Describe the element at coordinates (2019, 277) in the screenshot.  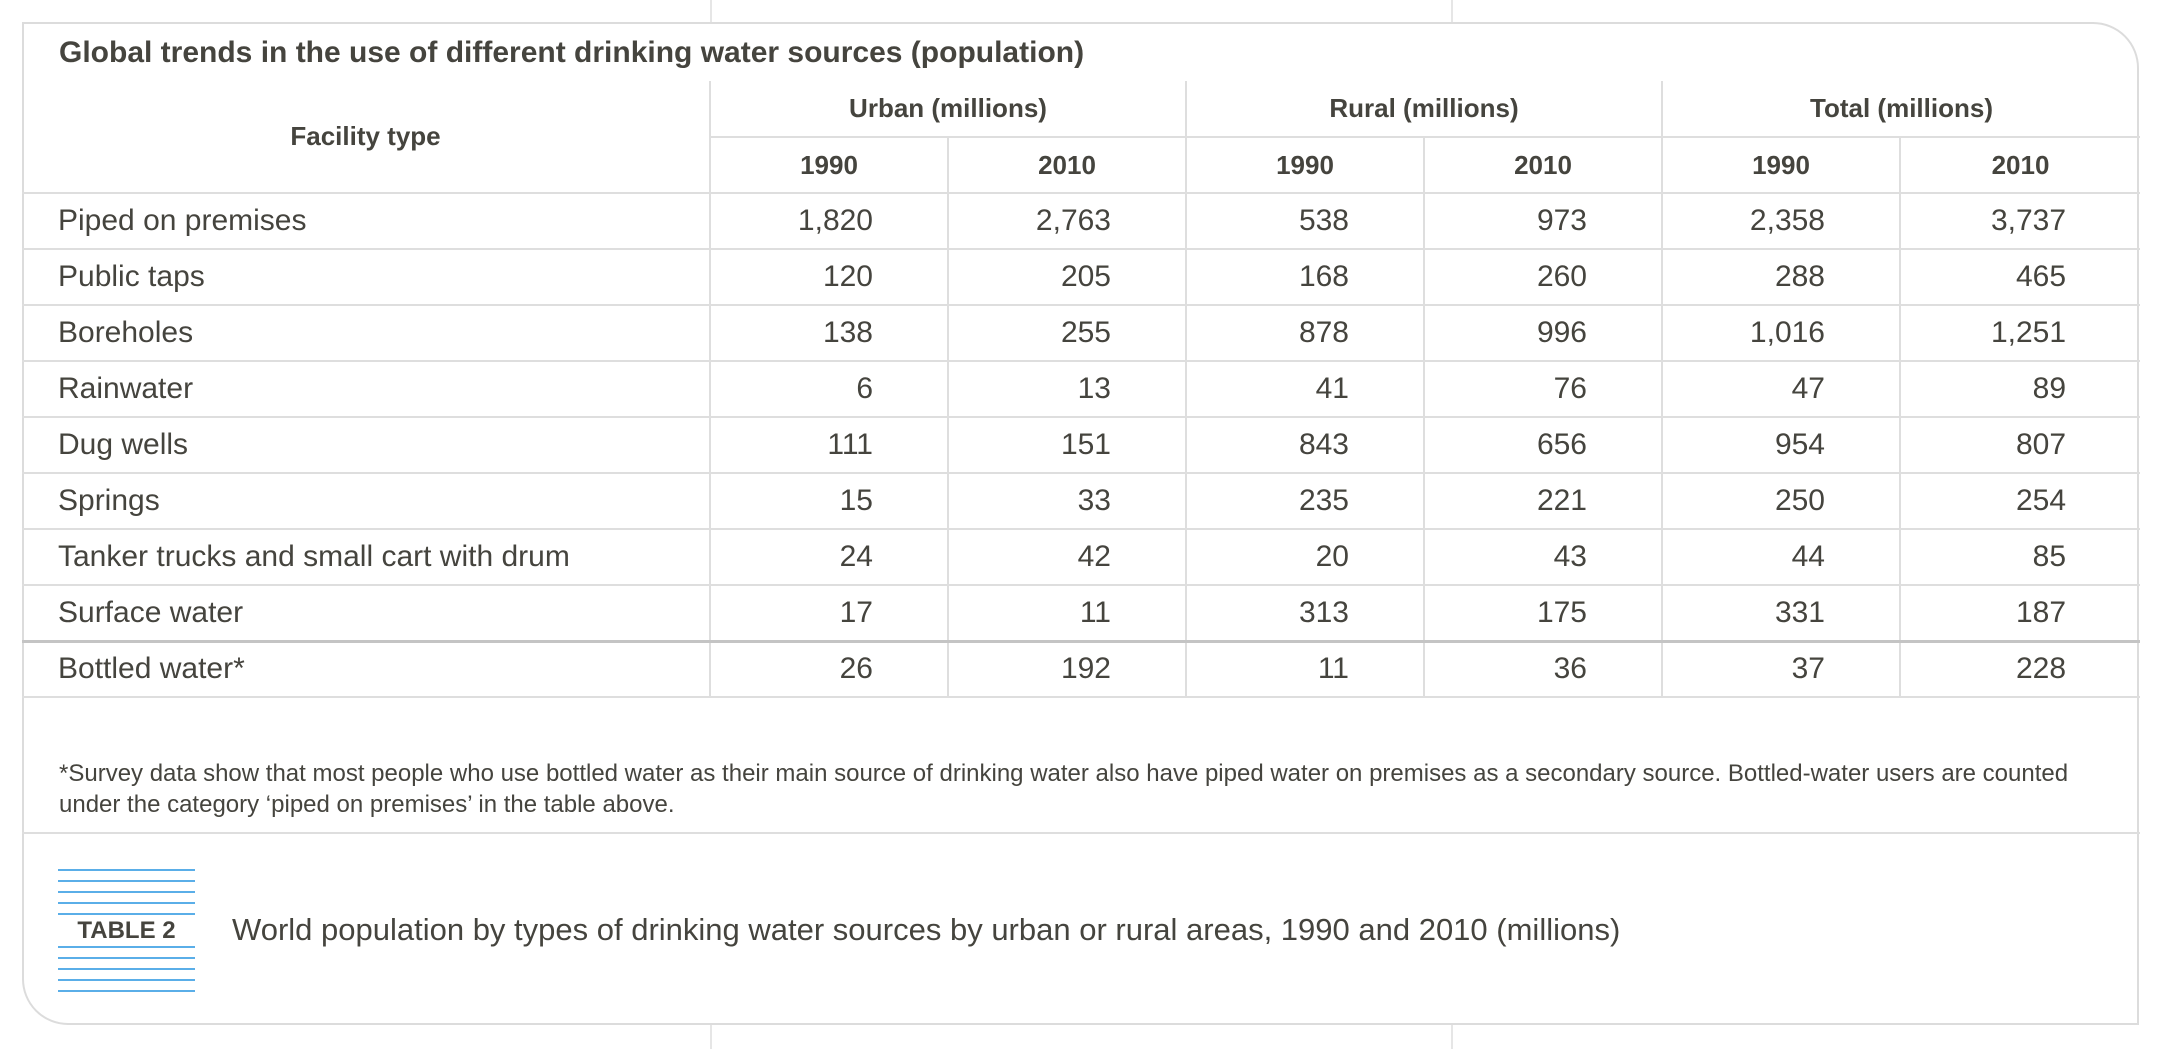
I see `cell-value: 465` at that location.